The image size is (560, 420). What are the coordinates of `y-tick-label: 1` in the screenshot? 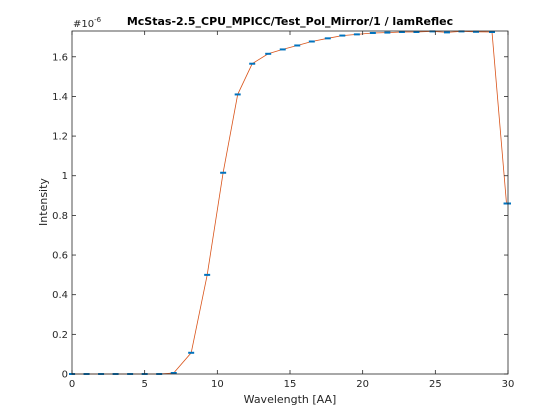 It's located at (65, 176).